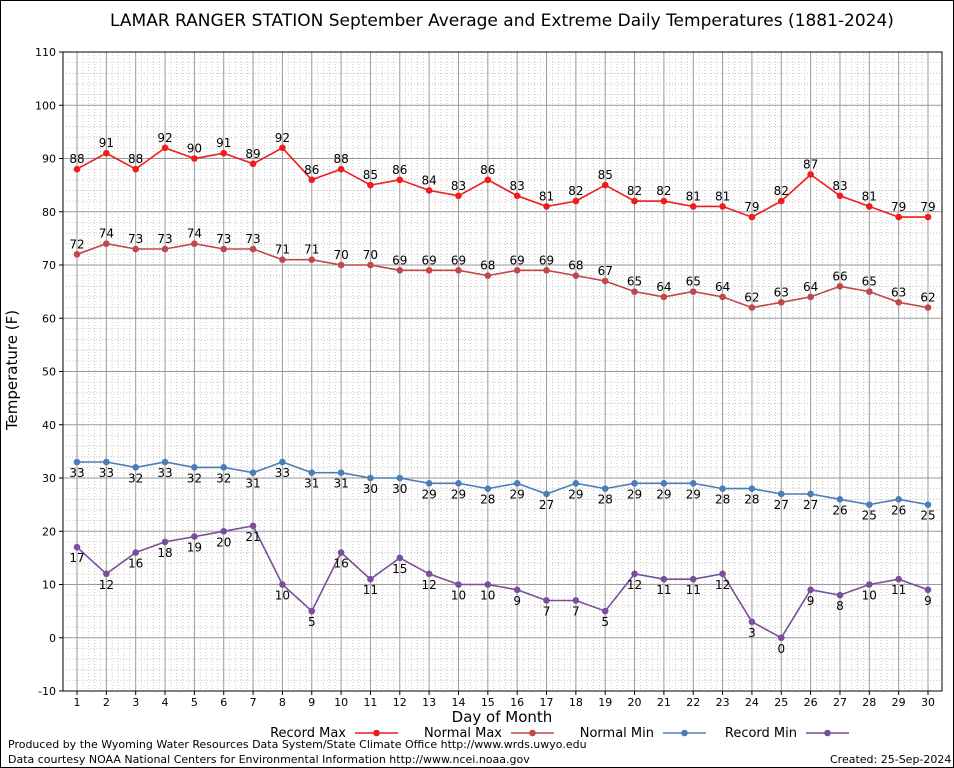  I want to click on legend-item: Record Max, so click(334, 733).